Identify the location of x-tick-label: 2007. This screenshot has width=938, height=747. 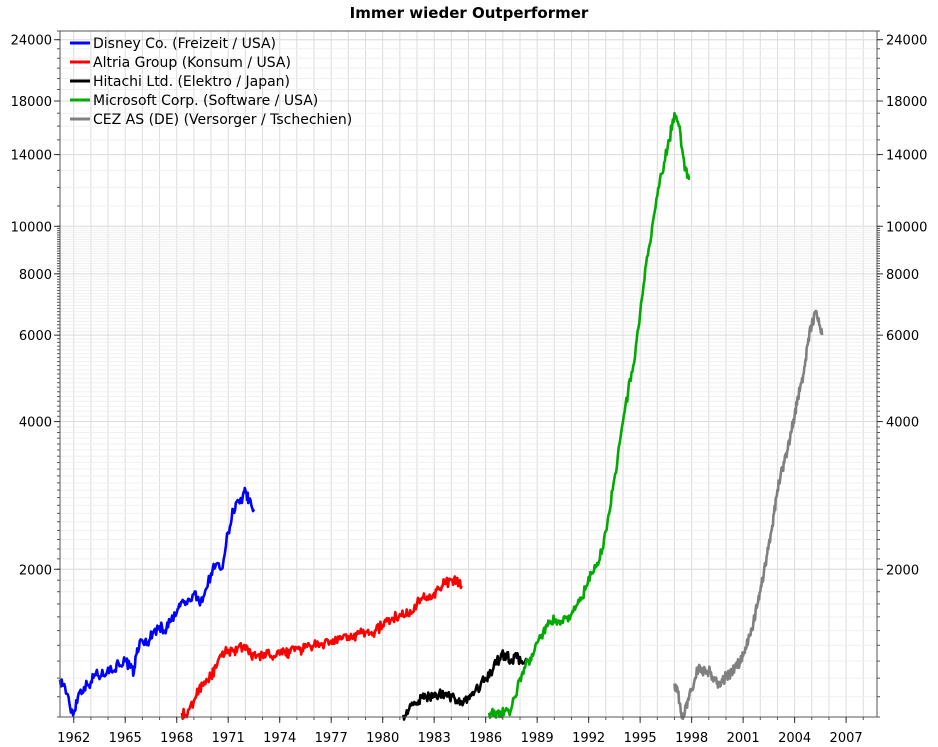
(846, 738).